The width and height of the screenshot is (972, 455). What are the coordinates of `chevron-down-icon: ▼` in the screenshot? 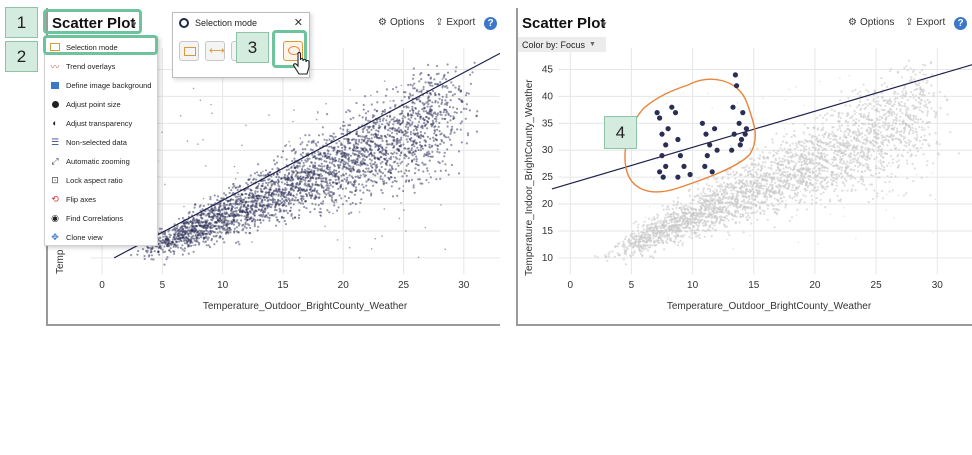 It's located at (134, 24).